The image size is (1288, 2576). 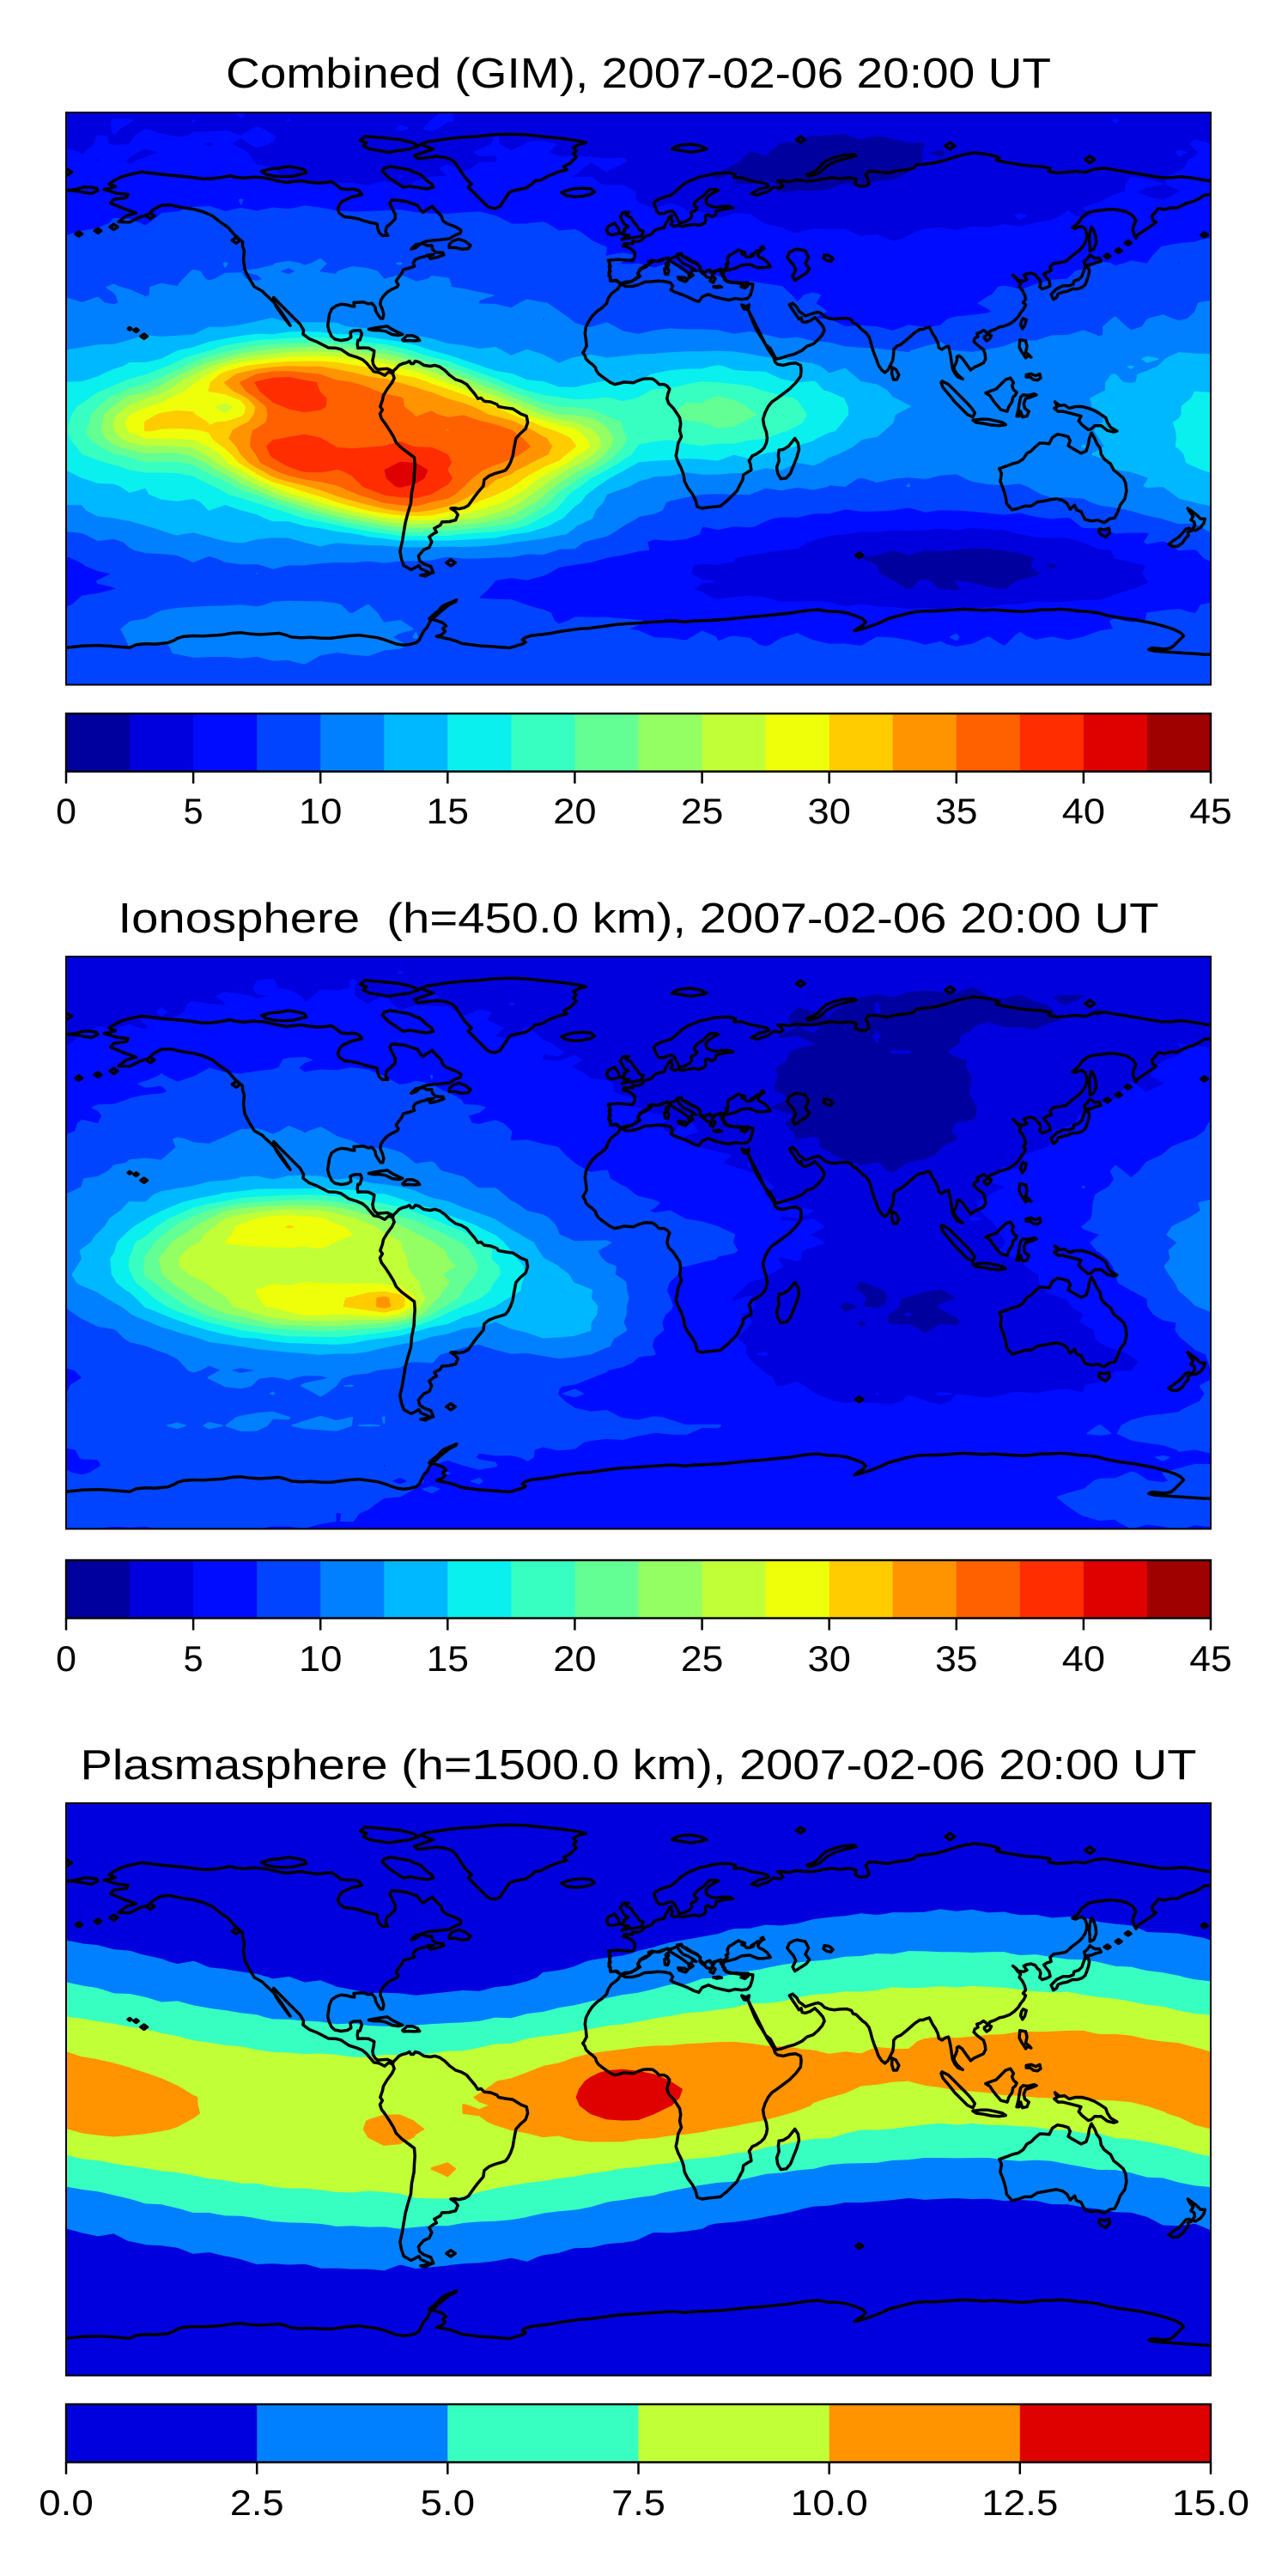 What do you see at coordinates (638, 74) in the screenshot?
I see `svg-text:Combined (GIM), 2007-02-06 20:: Combined (GIM), 2007-02-06 20:00 UT` at bounding box center [638, 74].